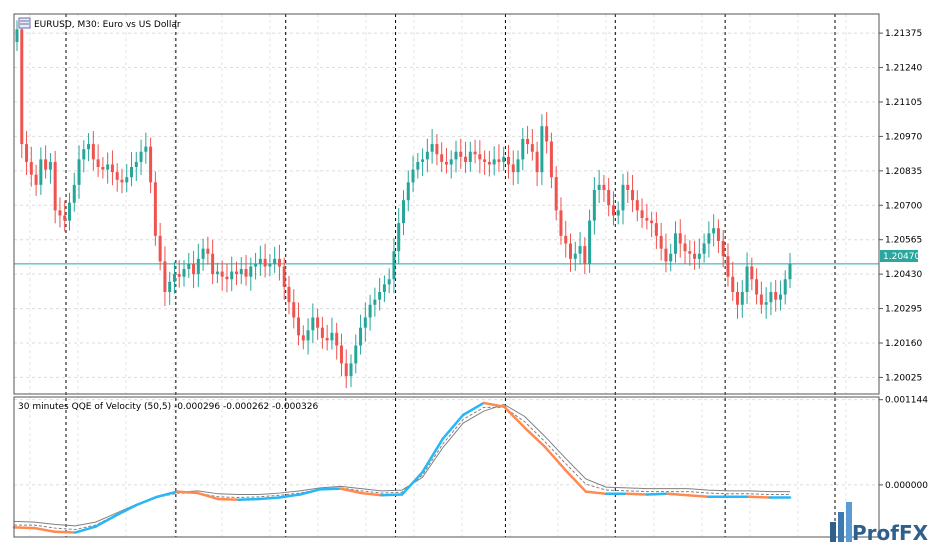 The width and height of the screenshot is (944, 547). I want to click on current-price-label-bg, so click(899, 256).